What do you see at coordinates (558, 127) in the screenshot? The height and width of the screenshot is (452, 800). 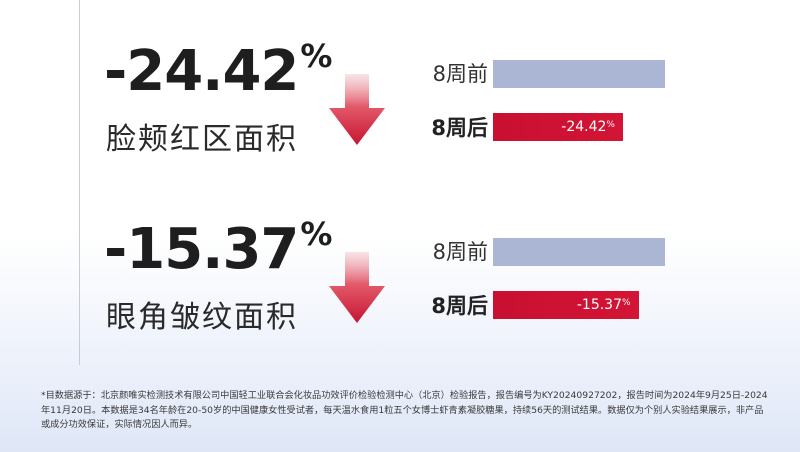 I see `bar-after: -24.42%` at bounding box center [558, 127].